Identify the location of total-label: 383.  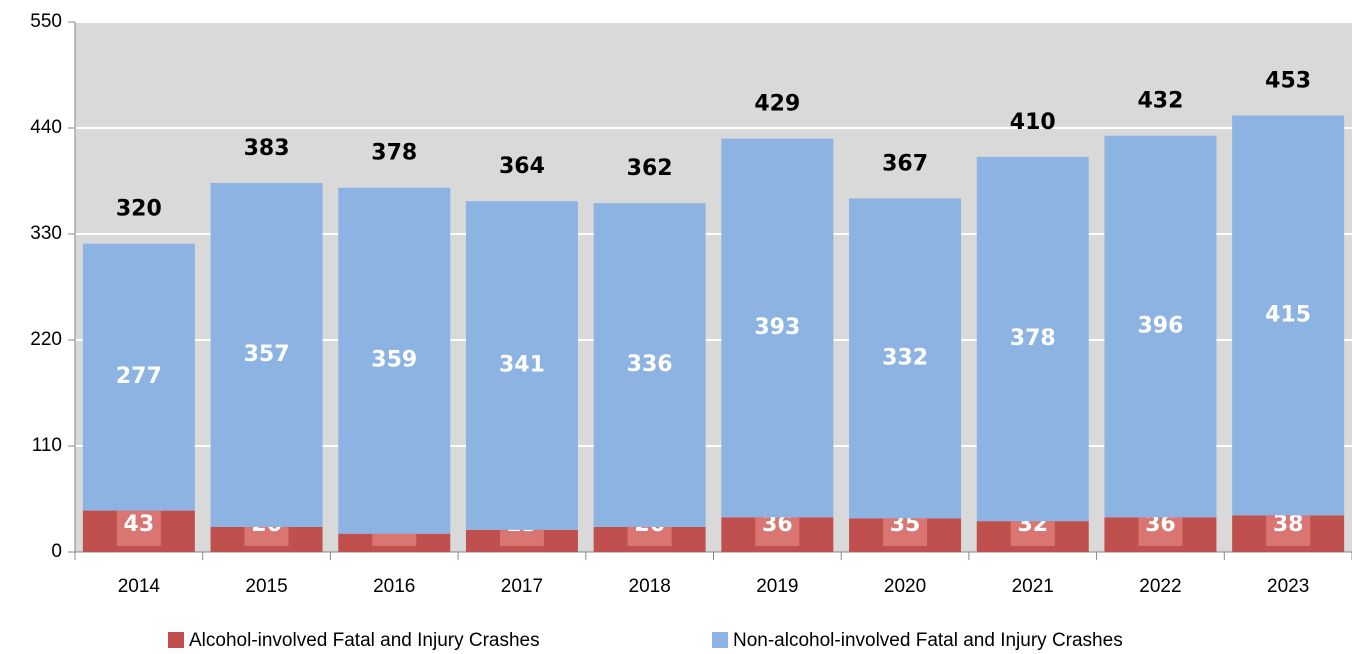
(267, 148).